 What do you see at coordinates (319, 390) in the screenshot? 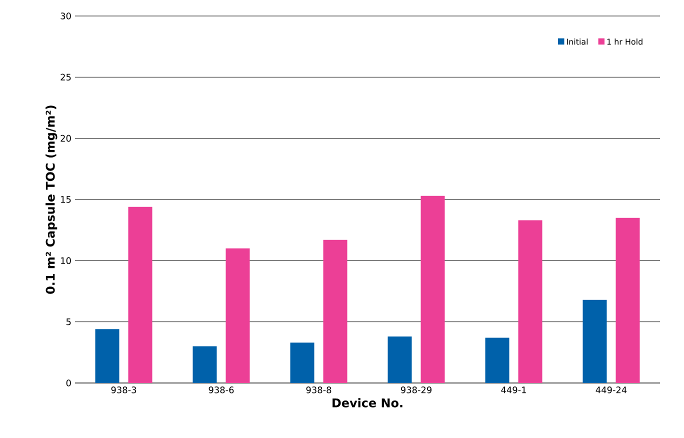
I see `x-tick-label: 938-8` at bounding box center [319, 390].